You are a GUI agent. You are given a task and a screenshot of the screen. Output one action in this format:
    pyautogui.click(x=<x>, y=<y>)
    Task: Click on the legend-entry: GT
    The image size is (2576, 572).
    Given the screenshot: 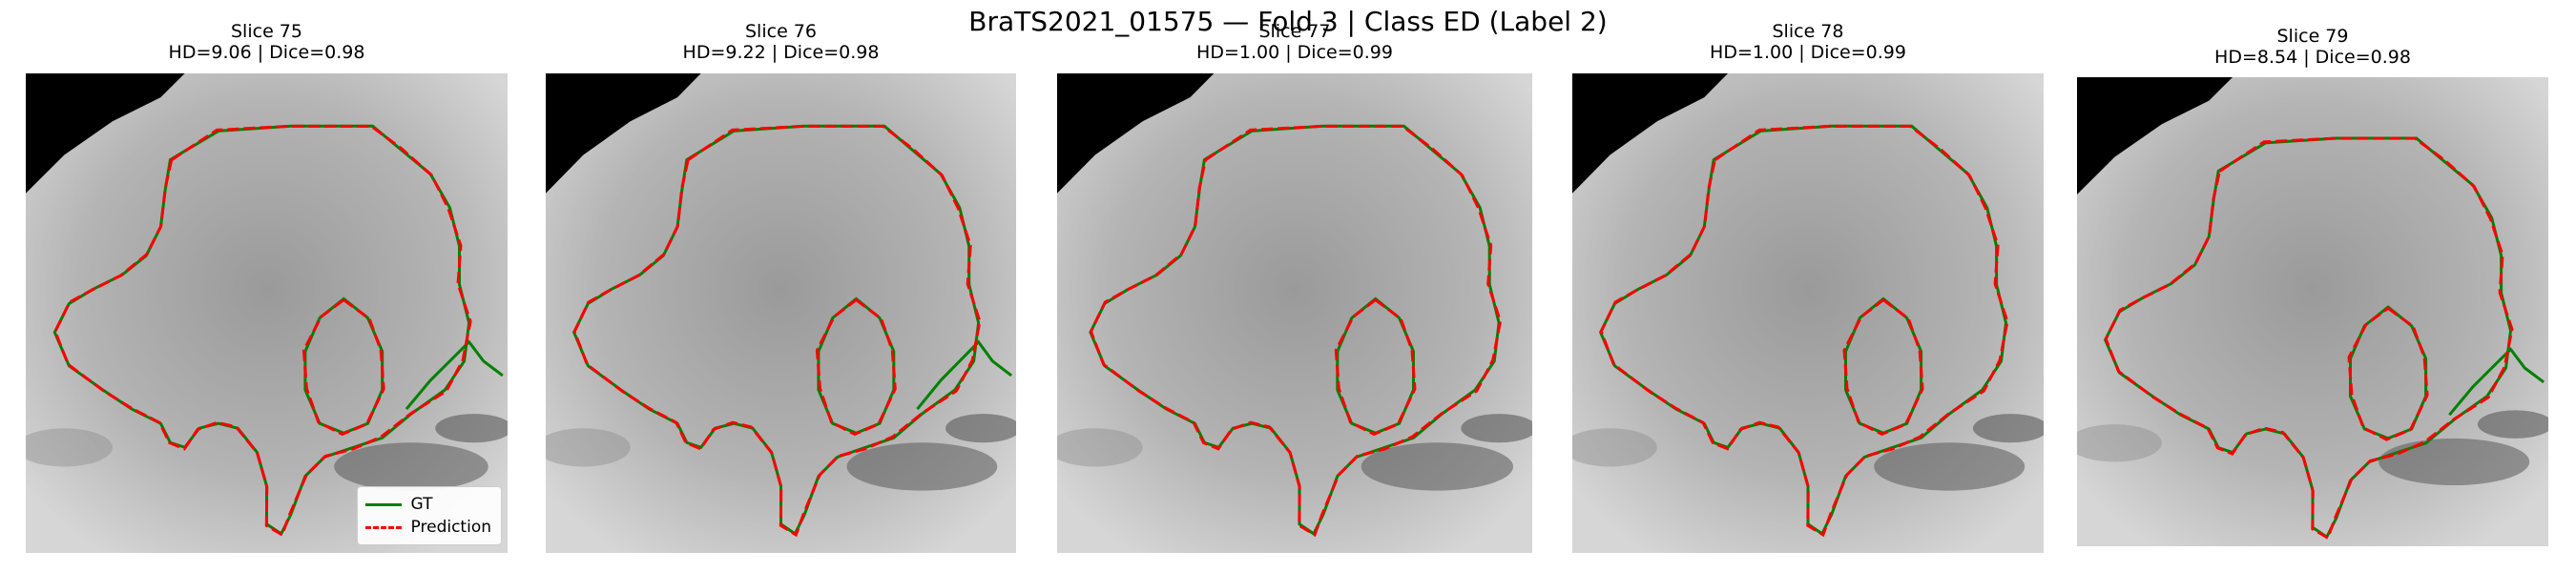 What is the action you would take?
    pyautogui.click(x=427, y=504)
    